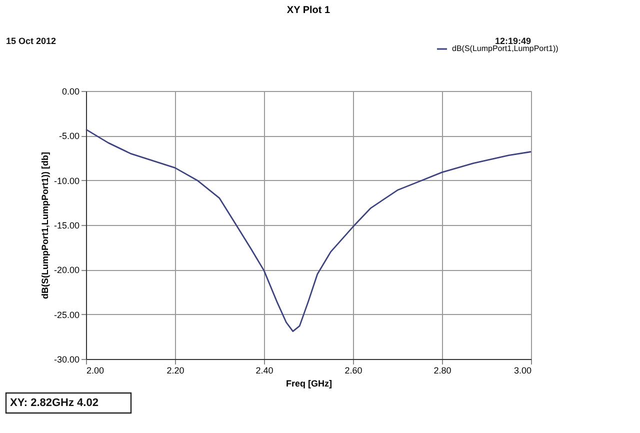 The width and height of the screenshot is (640, 433). I want to click on x-axis-title: Freq [GHz], so click(309, 383).